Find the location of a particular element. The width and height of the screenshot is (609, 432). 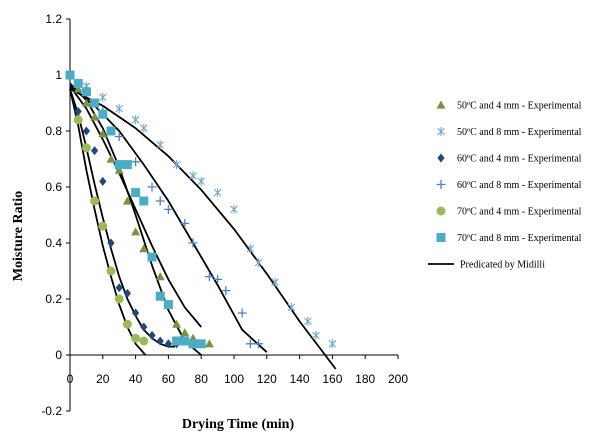

y-tick-label: 1 is located at coordinates (58, 75).